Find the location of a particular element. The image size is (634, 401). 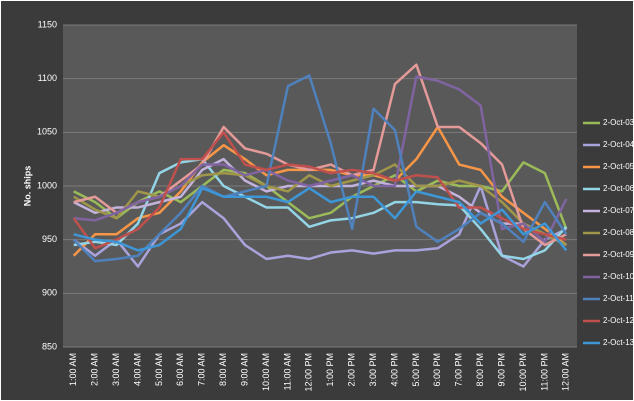

x-tick-label: 4:00 PM is located at coordinates (394, 370).